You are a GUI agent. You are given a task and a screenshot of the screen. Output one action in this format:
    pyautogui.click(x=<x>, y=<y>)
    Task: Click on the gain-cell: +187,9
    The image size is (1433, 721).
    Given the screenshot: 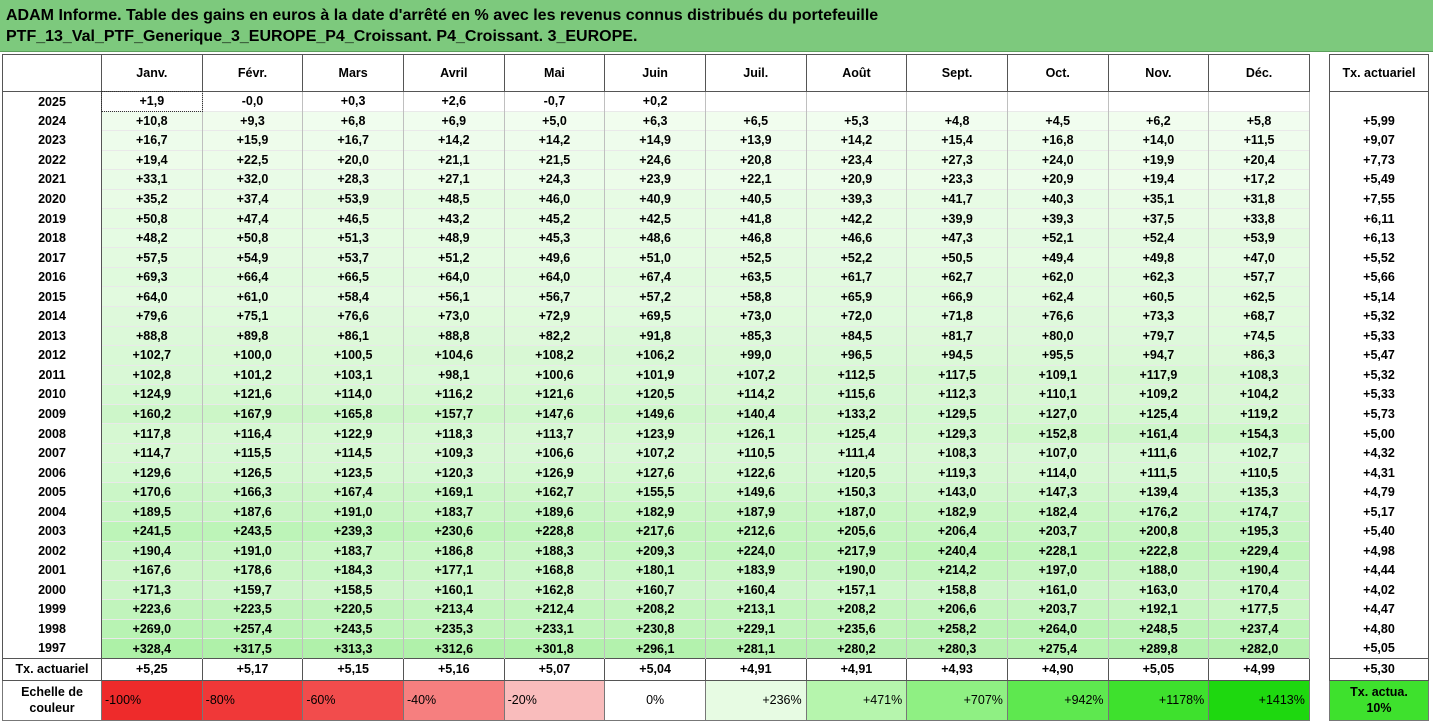 What is the action you would take?
    pyautogui.click(x=755, y=511)
    